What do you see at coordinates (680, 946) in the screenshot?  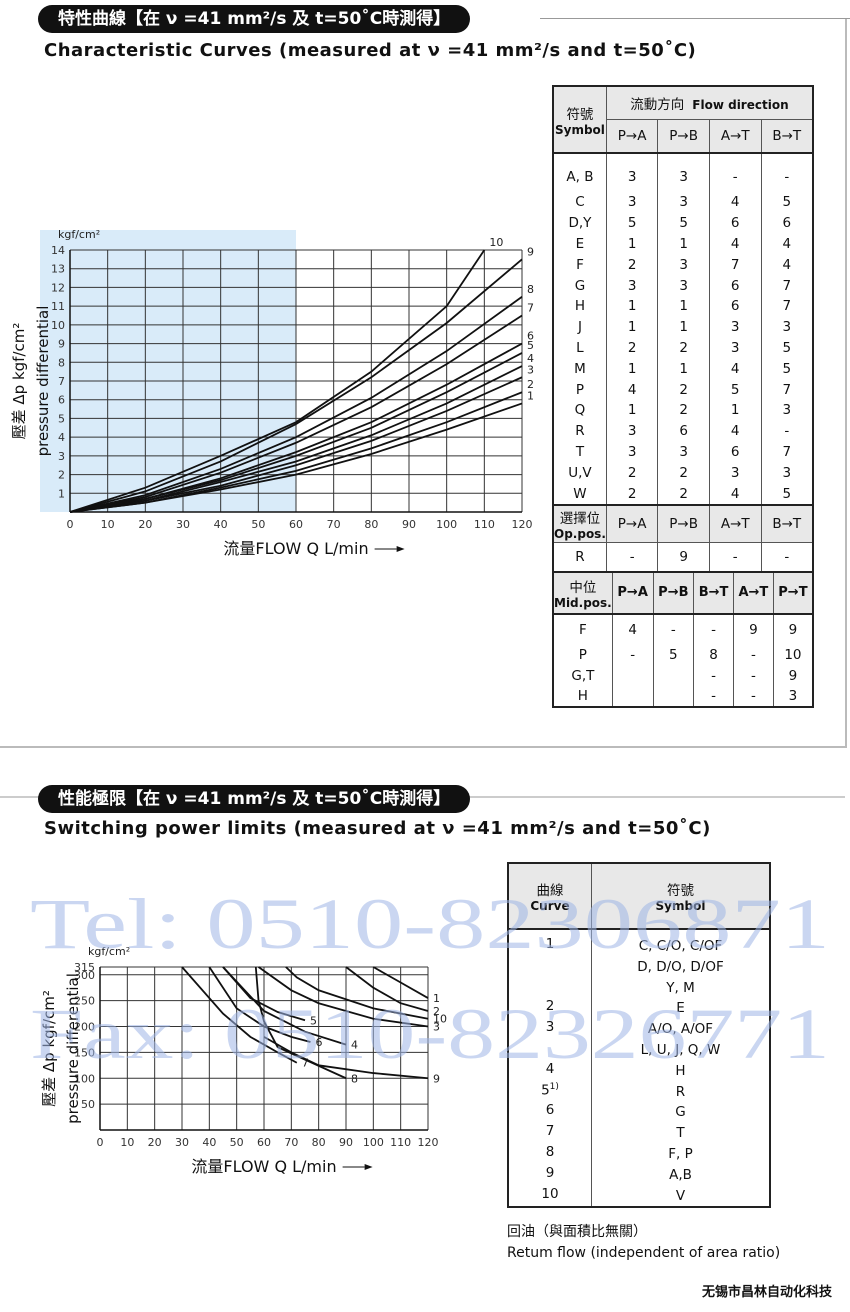 I see `symbol: C, C/O, C/OF` at bounding box center [680, 946].